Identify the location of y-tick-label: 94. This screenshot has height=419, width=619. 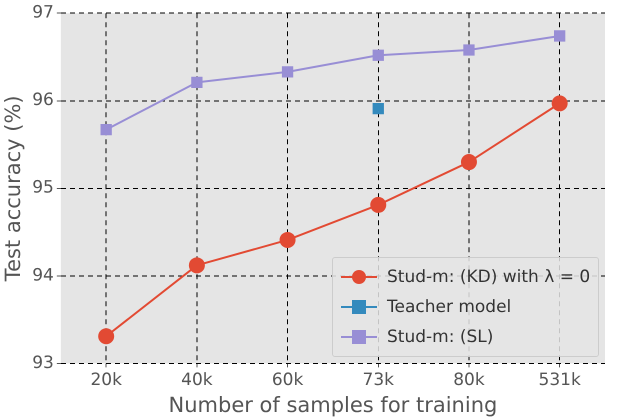
(43, 275).